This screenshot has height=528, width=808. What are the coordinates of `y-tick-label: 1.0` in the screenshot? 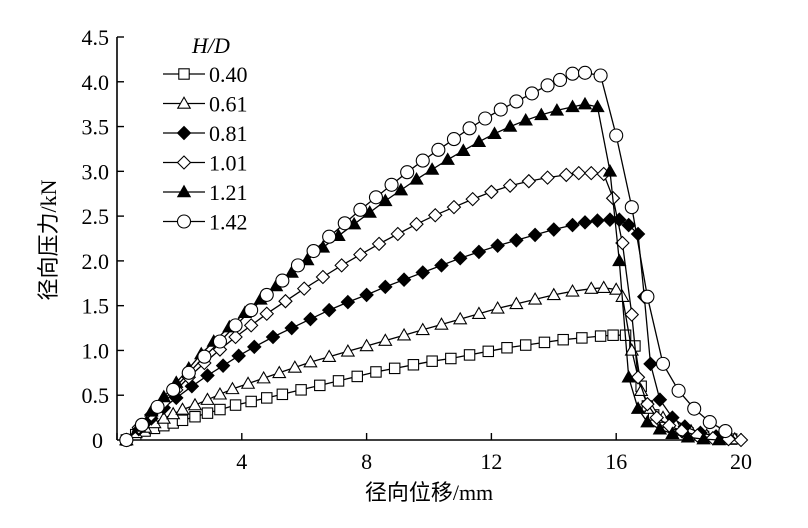 It's located at (96, 350).